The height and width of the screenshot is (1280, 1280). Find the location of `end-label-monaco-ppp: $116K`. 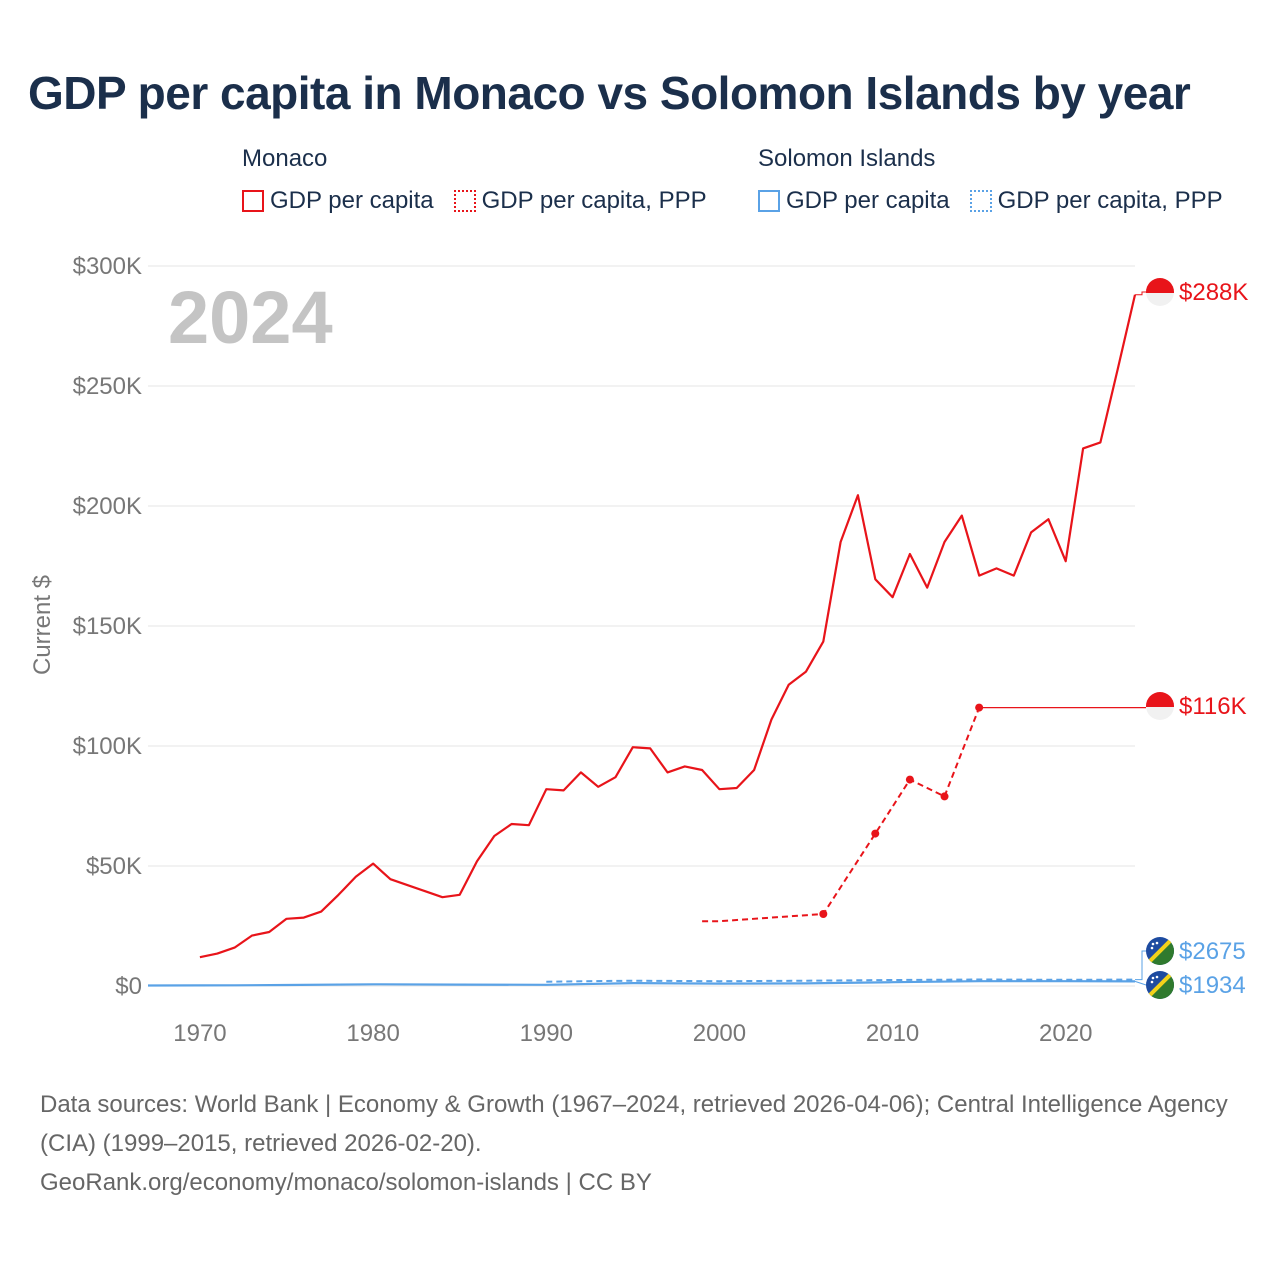

end-label-monaco-ppp: $116K is located at coordinates (1213, 706).